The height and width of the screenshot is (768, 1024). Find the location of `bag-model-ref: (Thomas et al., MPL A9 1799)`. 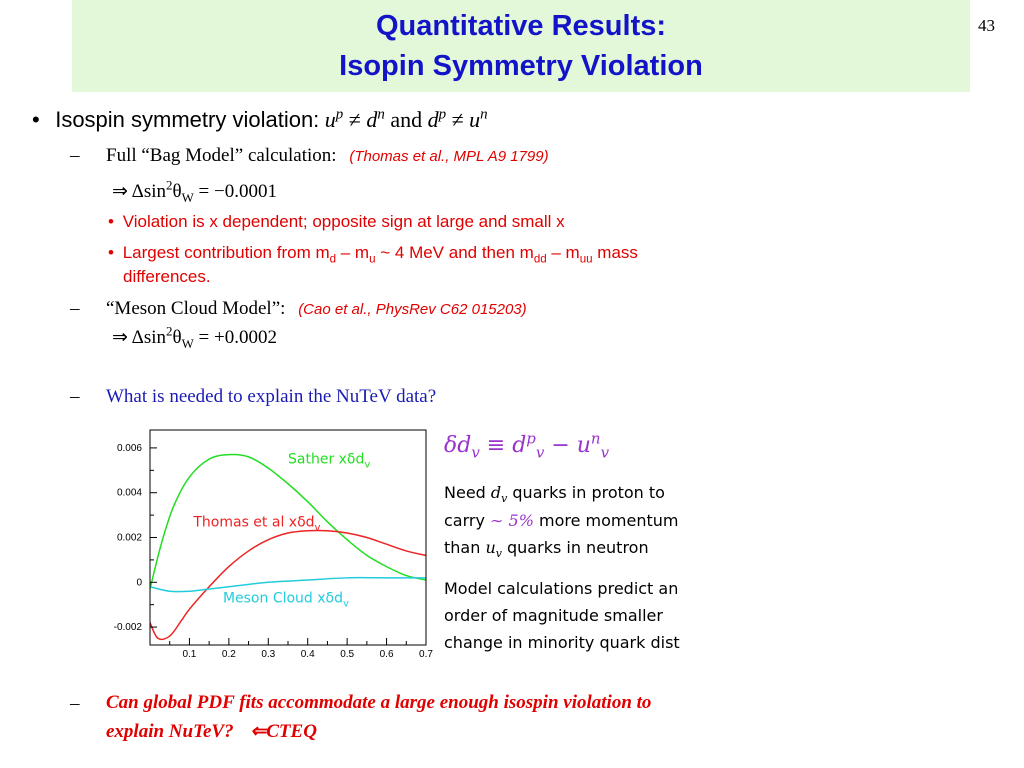

bag-model-ref: (Thomas et al., MPL A9 1799) is located at coordinates (449, 156).